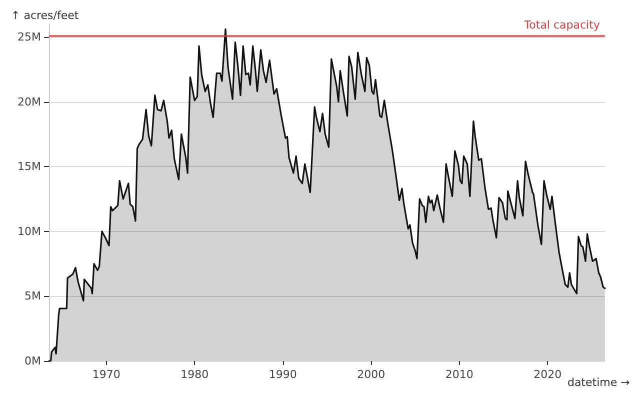 The height and width of the screenshot is (400, 640). I want to click on y-tick-label: 25M, so click(29, 37).